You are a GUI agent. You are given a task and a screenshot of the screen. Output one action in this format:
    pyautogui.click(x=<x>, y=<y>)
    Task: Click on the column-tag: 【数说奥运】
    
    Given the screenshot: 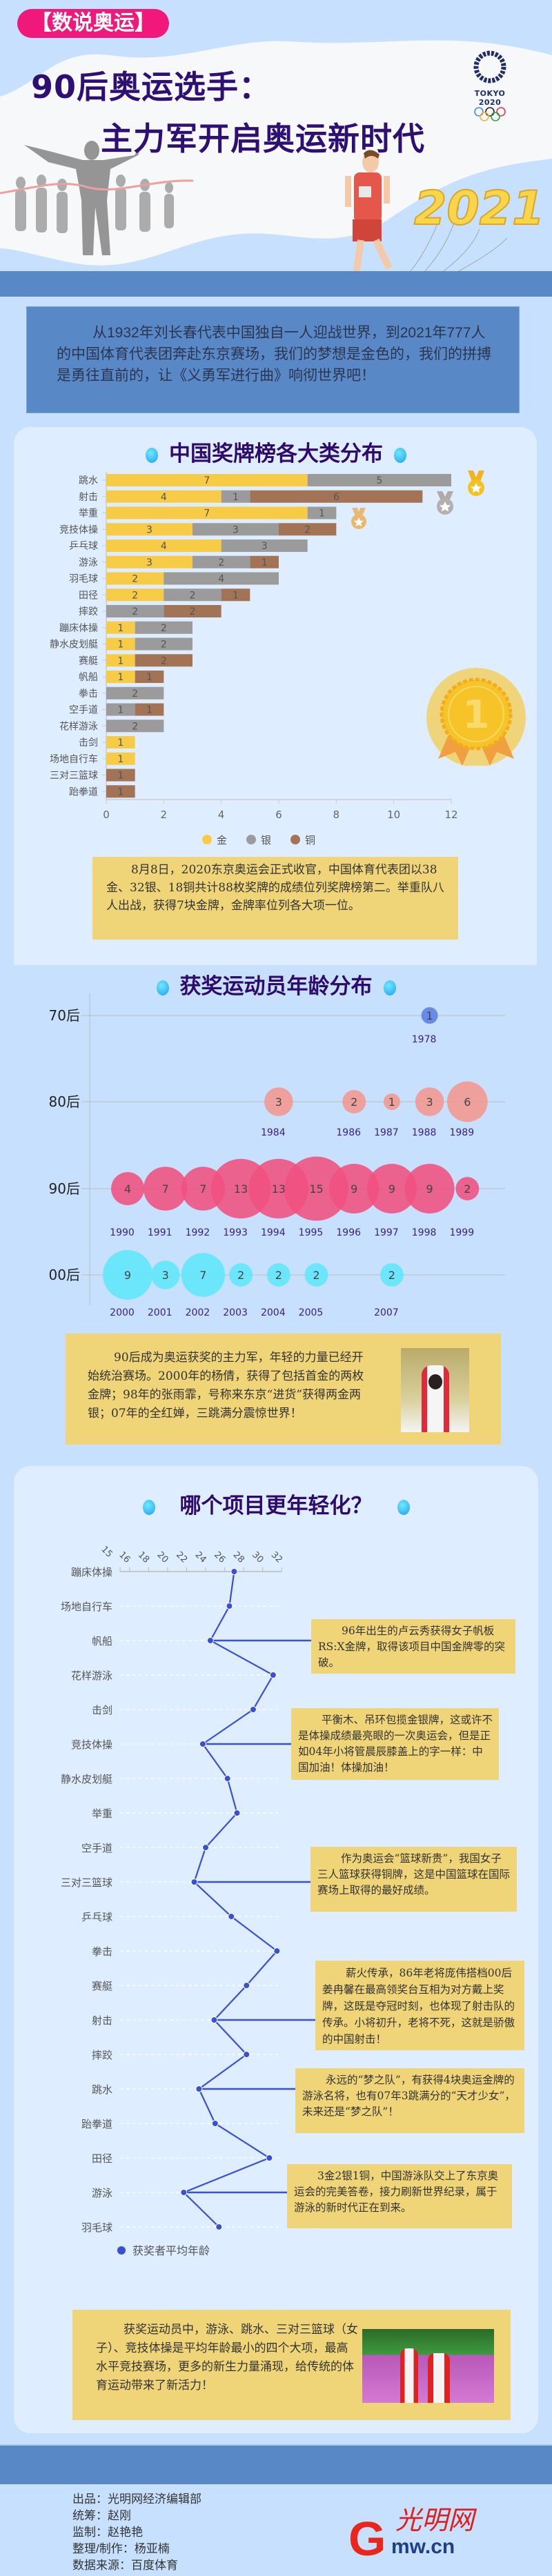 What is the action you would take?
    pyautogui.click(x=93, y=23)
    